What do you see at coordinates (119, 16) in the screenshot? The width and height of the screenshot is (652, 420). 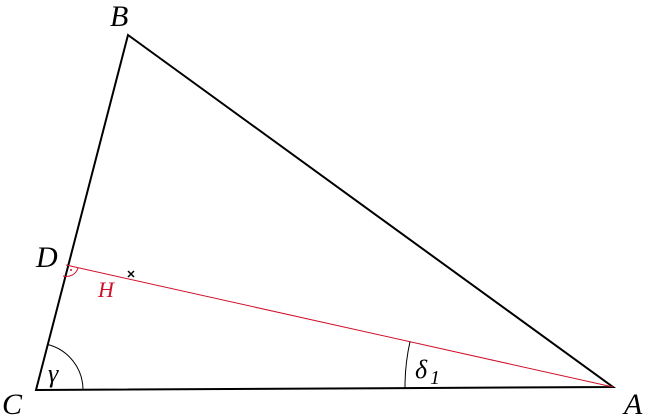 I see `label-b: B` at bounding box center [119, 16].